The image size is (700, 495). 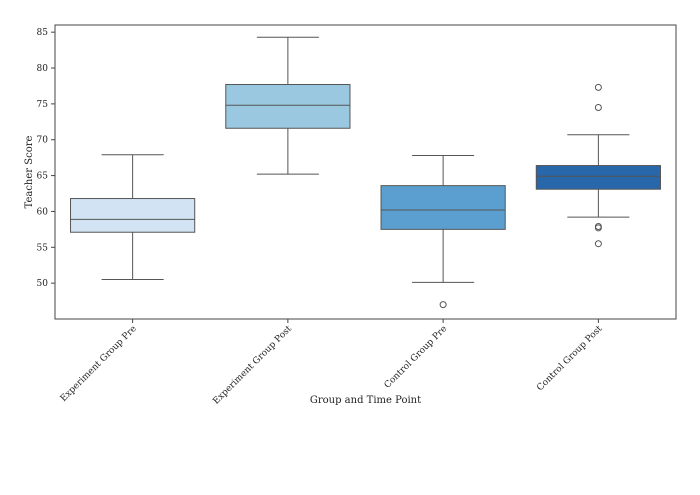 What do you see at coordinates (29, 171) in the screenshot?
I see `y-axis-label: Teacher Score` at bounding box center [29, 171].